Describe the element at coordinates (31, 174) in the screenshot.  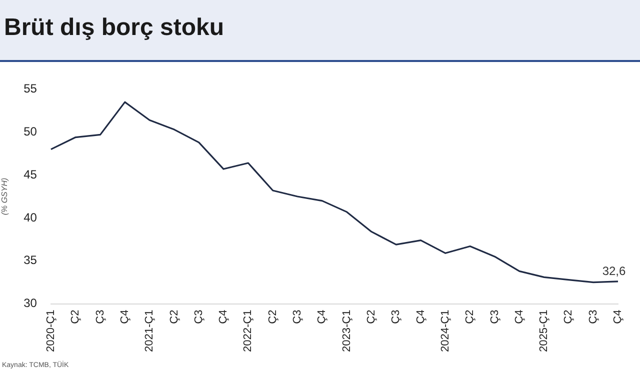
I see `y-tick-label: 45` at that location.